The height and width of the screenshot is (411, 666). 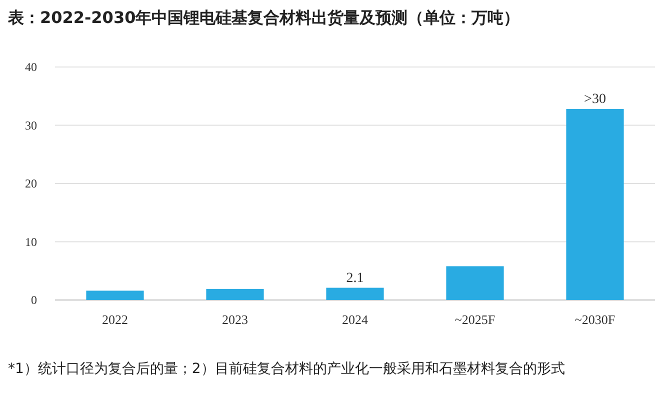 What do you see at coordinates (355, 278) in the screenshot?
I see `data-label: 2.1` at bounding box center [355, 278].